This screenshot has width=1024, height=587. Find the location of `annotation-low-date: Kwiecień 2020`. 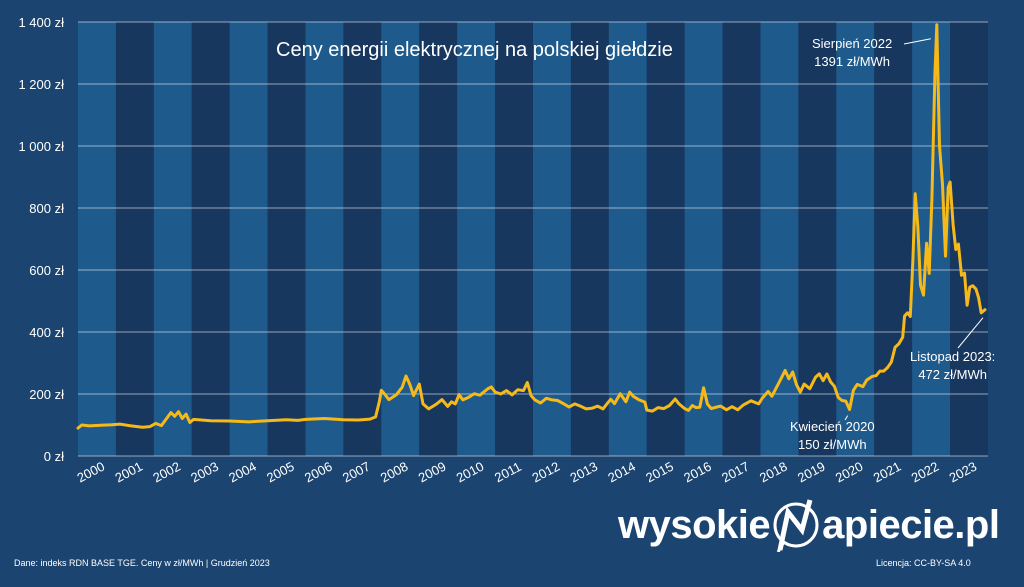

annotation-low-date: Kwiecień 2020 is located at coordinates (832, 426).